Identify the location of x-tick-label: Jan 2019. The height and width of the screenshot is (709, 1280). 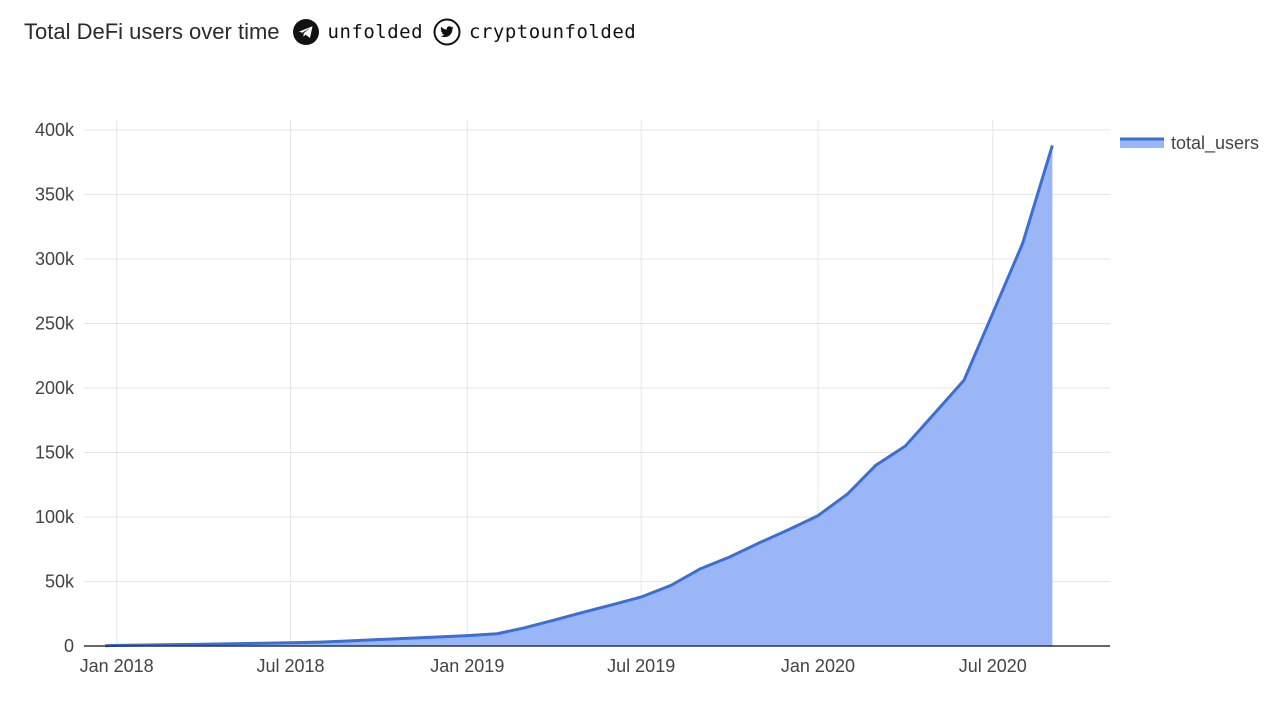
(467, 666).